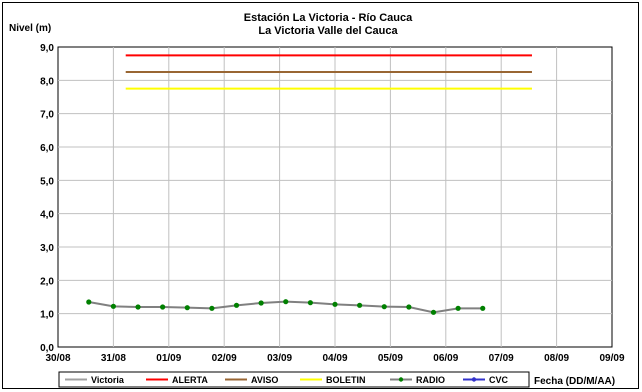 This screenshot has height=392, width=642. I want to click on y-tick-label: 6,0, so click(47, 148).